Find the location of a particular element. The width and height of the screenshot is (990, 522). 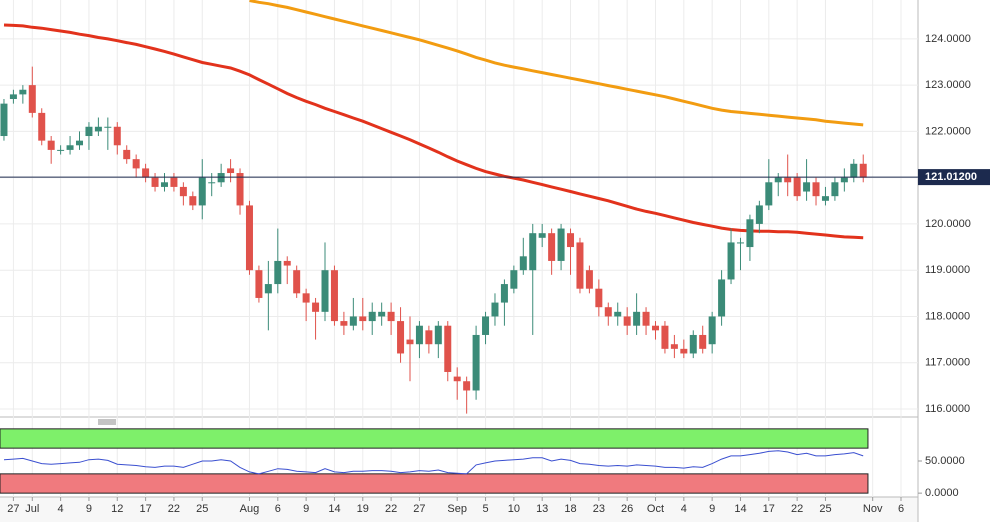

x-tick-label: 6 is located at coordinates (278, 509).